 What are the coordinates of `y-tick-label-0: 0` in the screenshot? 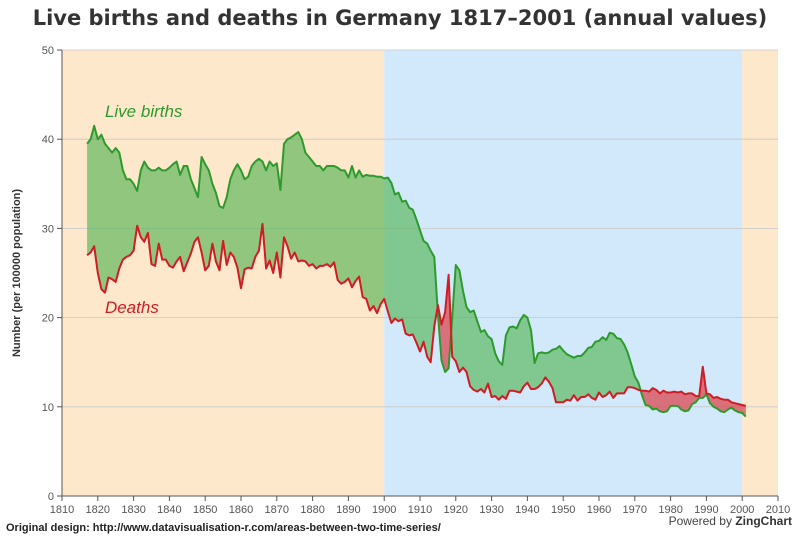 It's located at (51, 497).